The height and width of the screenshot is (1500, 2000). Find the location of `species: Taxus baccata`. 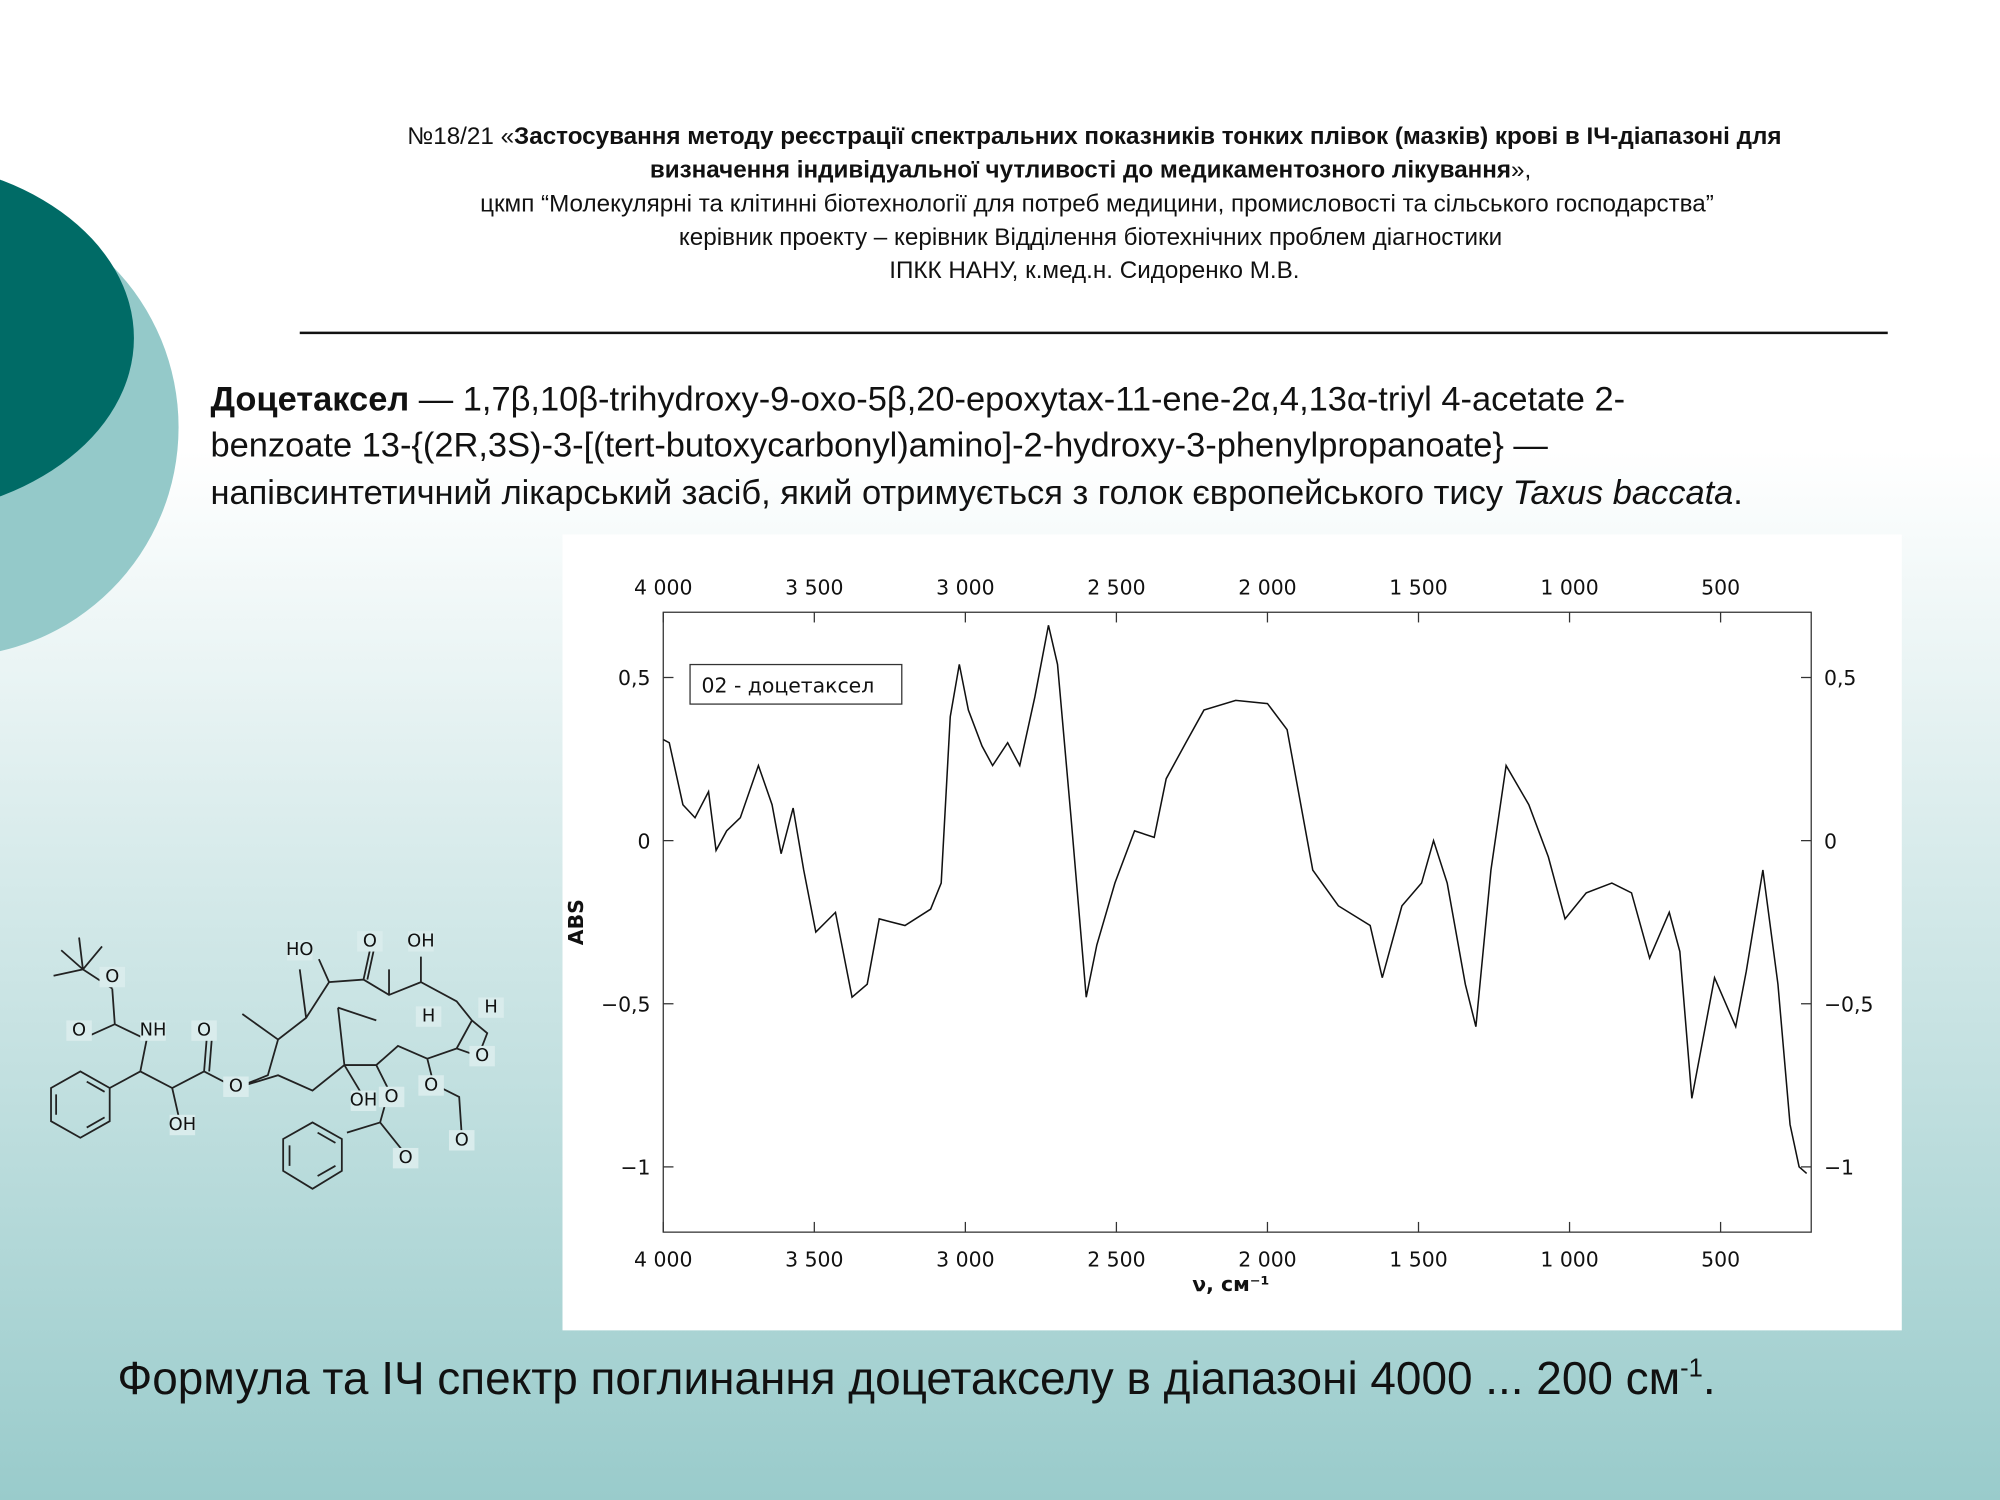

species: Taxus baccata is located at coordinates (1623, 493).